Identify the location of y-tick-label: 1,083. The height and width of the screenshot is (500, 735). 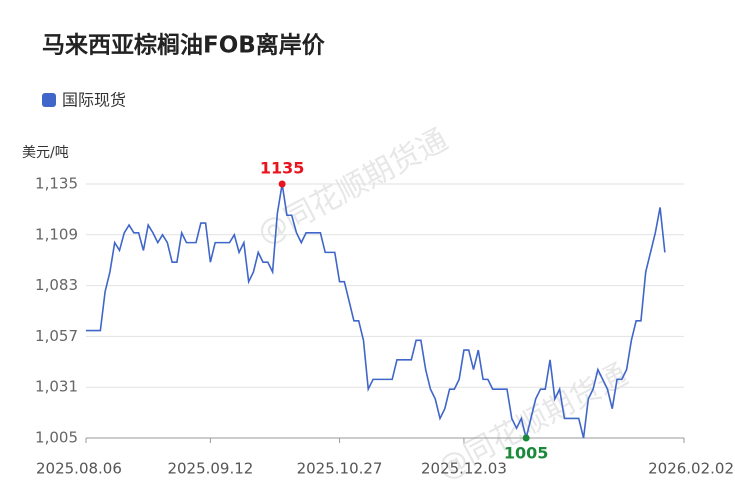
(56, 285).